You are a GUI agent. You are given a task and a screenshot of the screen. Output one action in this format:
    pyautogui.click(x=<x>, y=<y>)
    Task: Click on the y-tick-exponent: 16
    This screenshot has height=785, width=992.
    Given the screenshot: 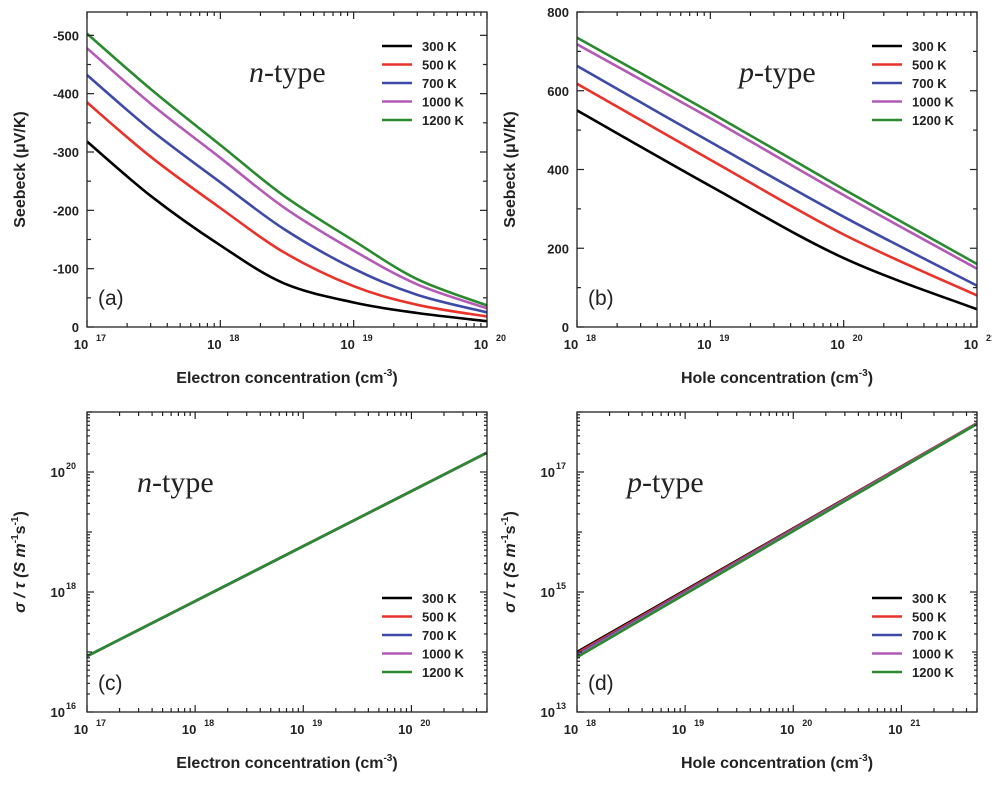 What is the action you would take?
    pyautogui.click(x=71, y=706)
    